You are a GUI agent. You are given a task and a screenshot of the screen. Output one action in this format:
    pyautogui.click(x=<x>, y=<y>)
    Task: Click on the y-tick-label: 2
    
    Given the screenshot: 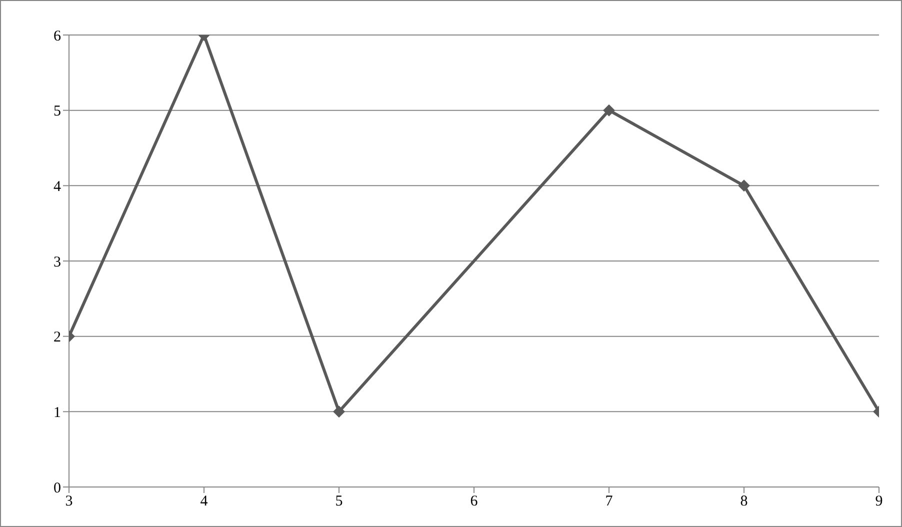 What is the action you would take?
    pyautogui.click(x=57, y=338)
    